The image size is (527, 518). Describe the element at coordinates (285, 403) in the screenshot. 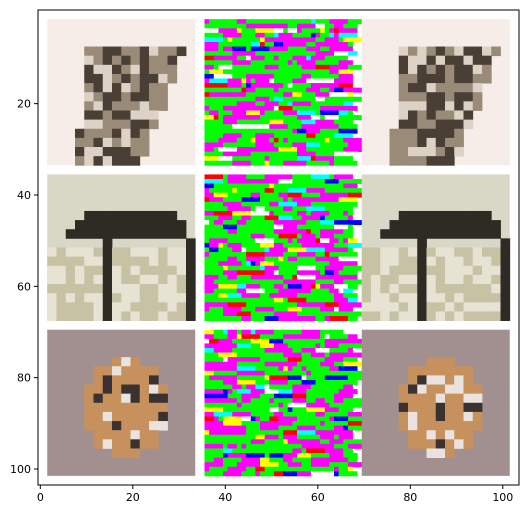

I see `tile-puppy-noise` at that location.